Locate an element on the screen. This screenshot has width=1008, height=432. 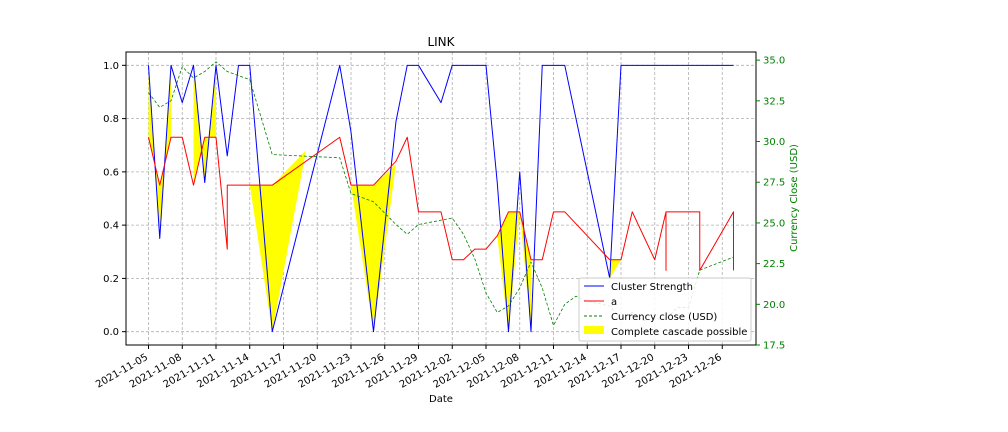
y2-tick-label: 22.5 is located at coordinates (774, 264).